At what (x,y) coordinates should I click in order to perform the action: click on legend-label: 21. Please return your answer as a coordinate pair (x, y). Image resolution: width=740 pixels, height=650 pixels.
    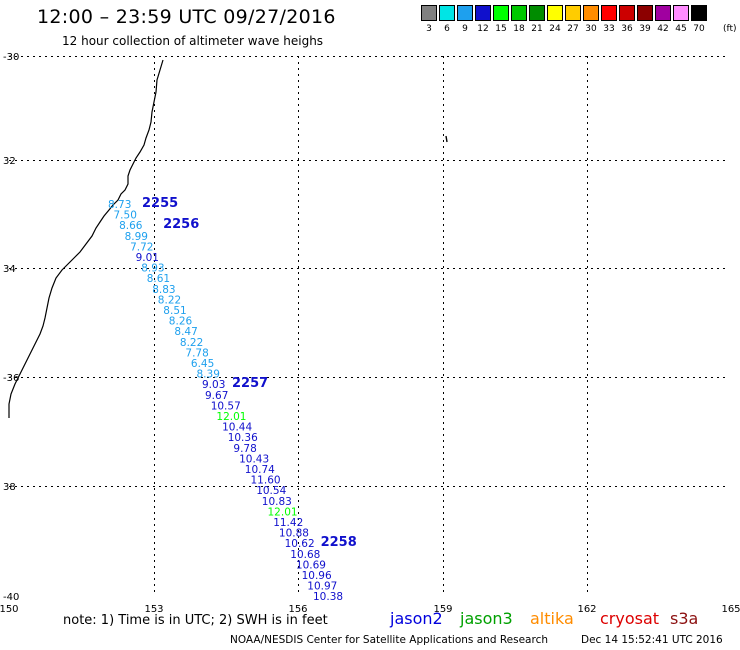
    Looking at the image, I should click on (537, 29).